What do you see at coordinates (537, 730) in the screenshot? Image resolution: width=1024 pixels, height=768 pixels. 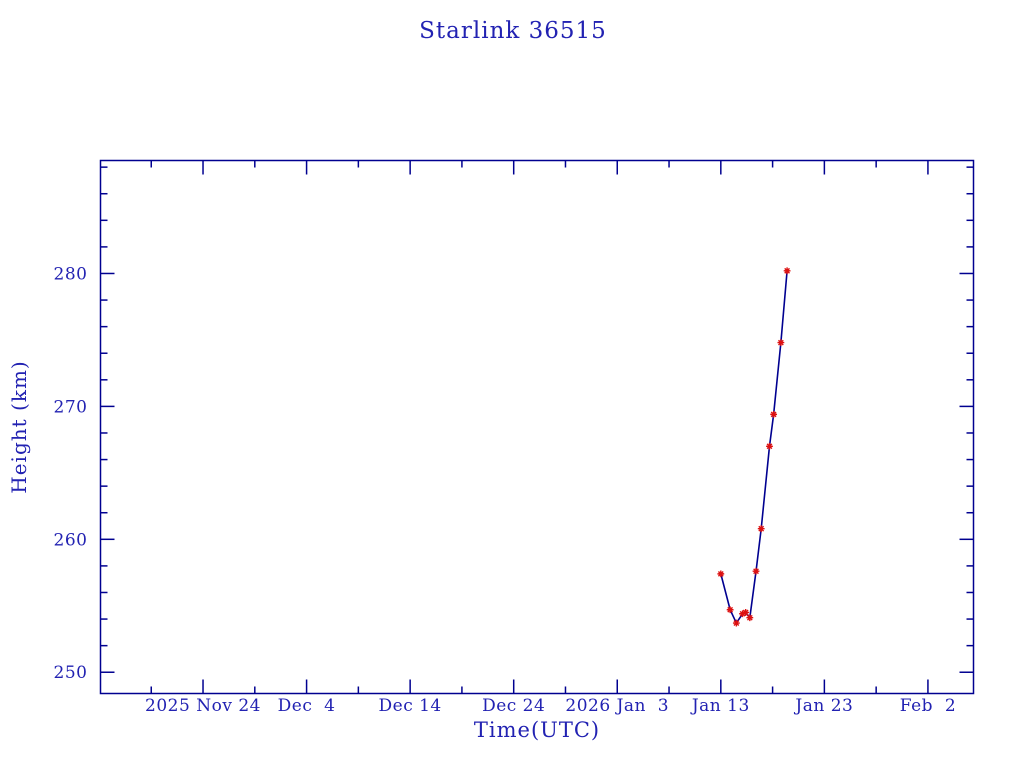 I see `x-axis-title: Time(UTC)` at bounding box center [537, 730].